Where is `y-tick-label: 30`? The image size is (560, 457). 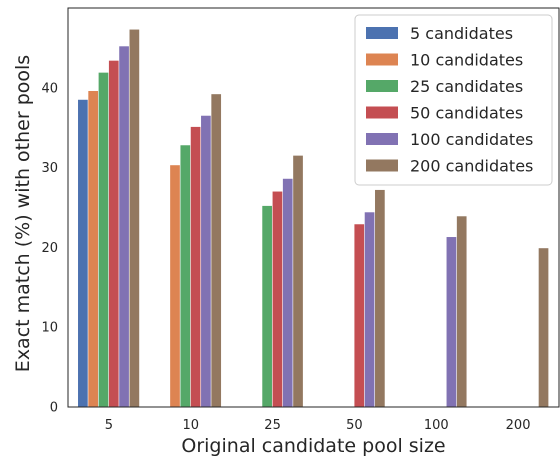
y-tick-label: 30 is located at coordinates (49, 168).